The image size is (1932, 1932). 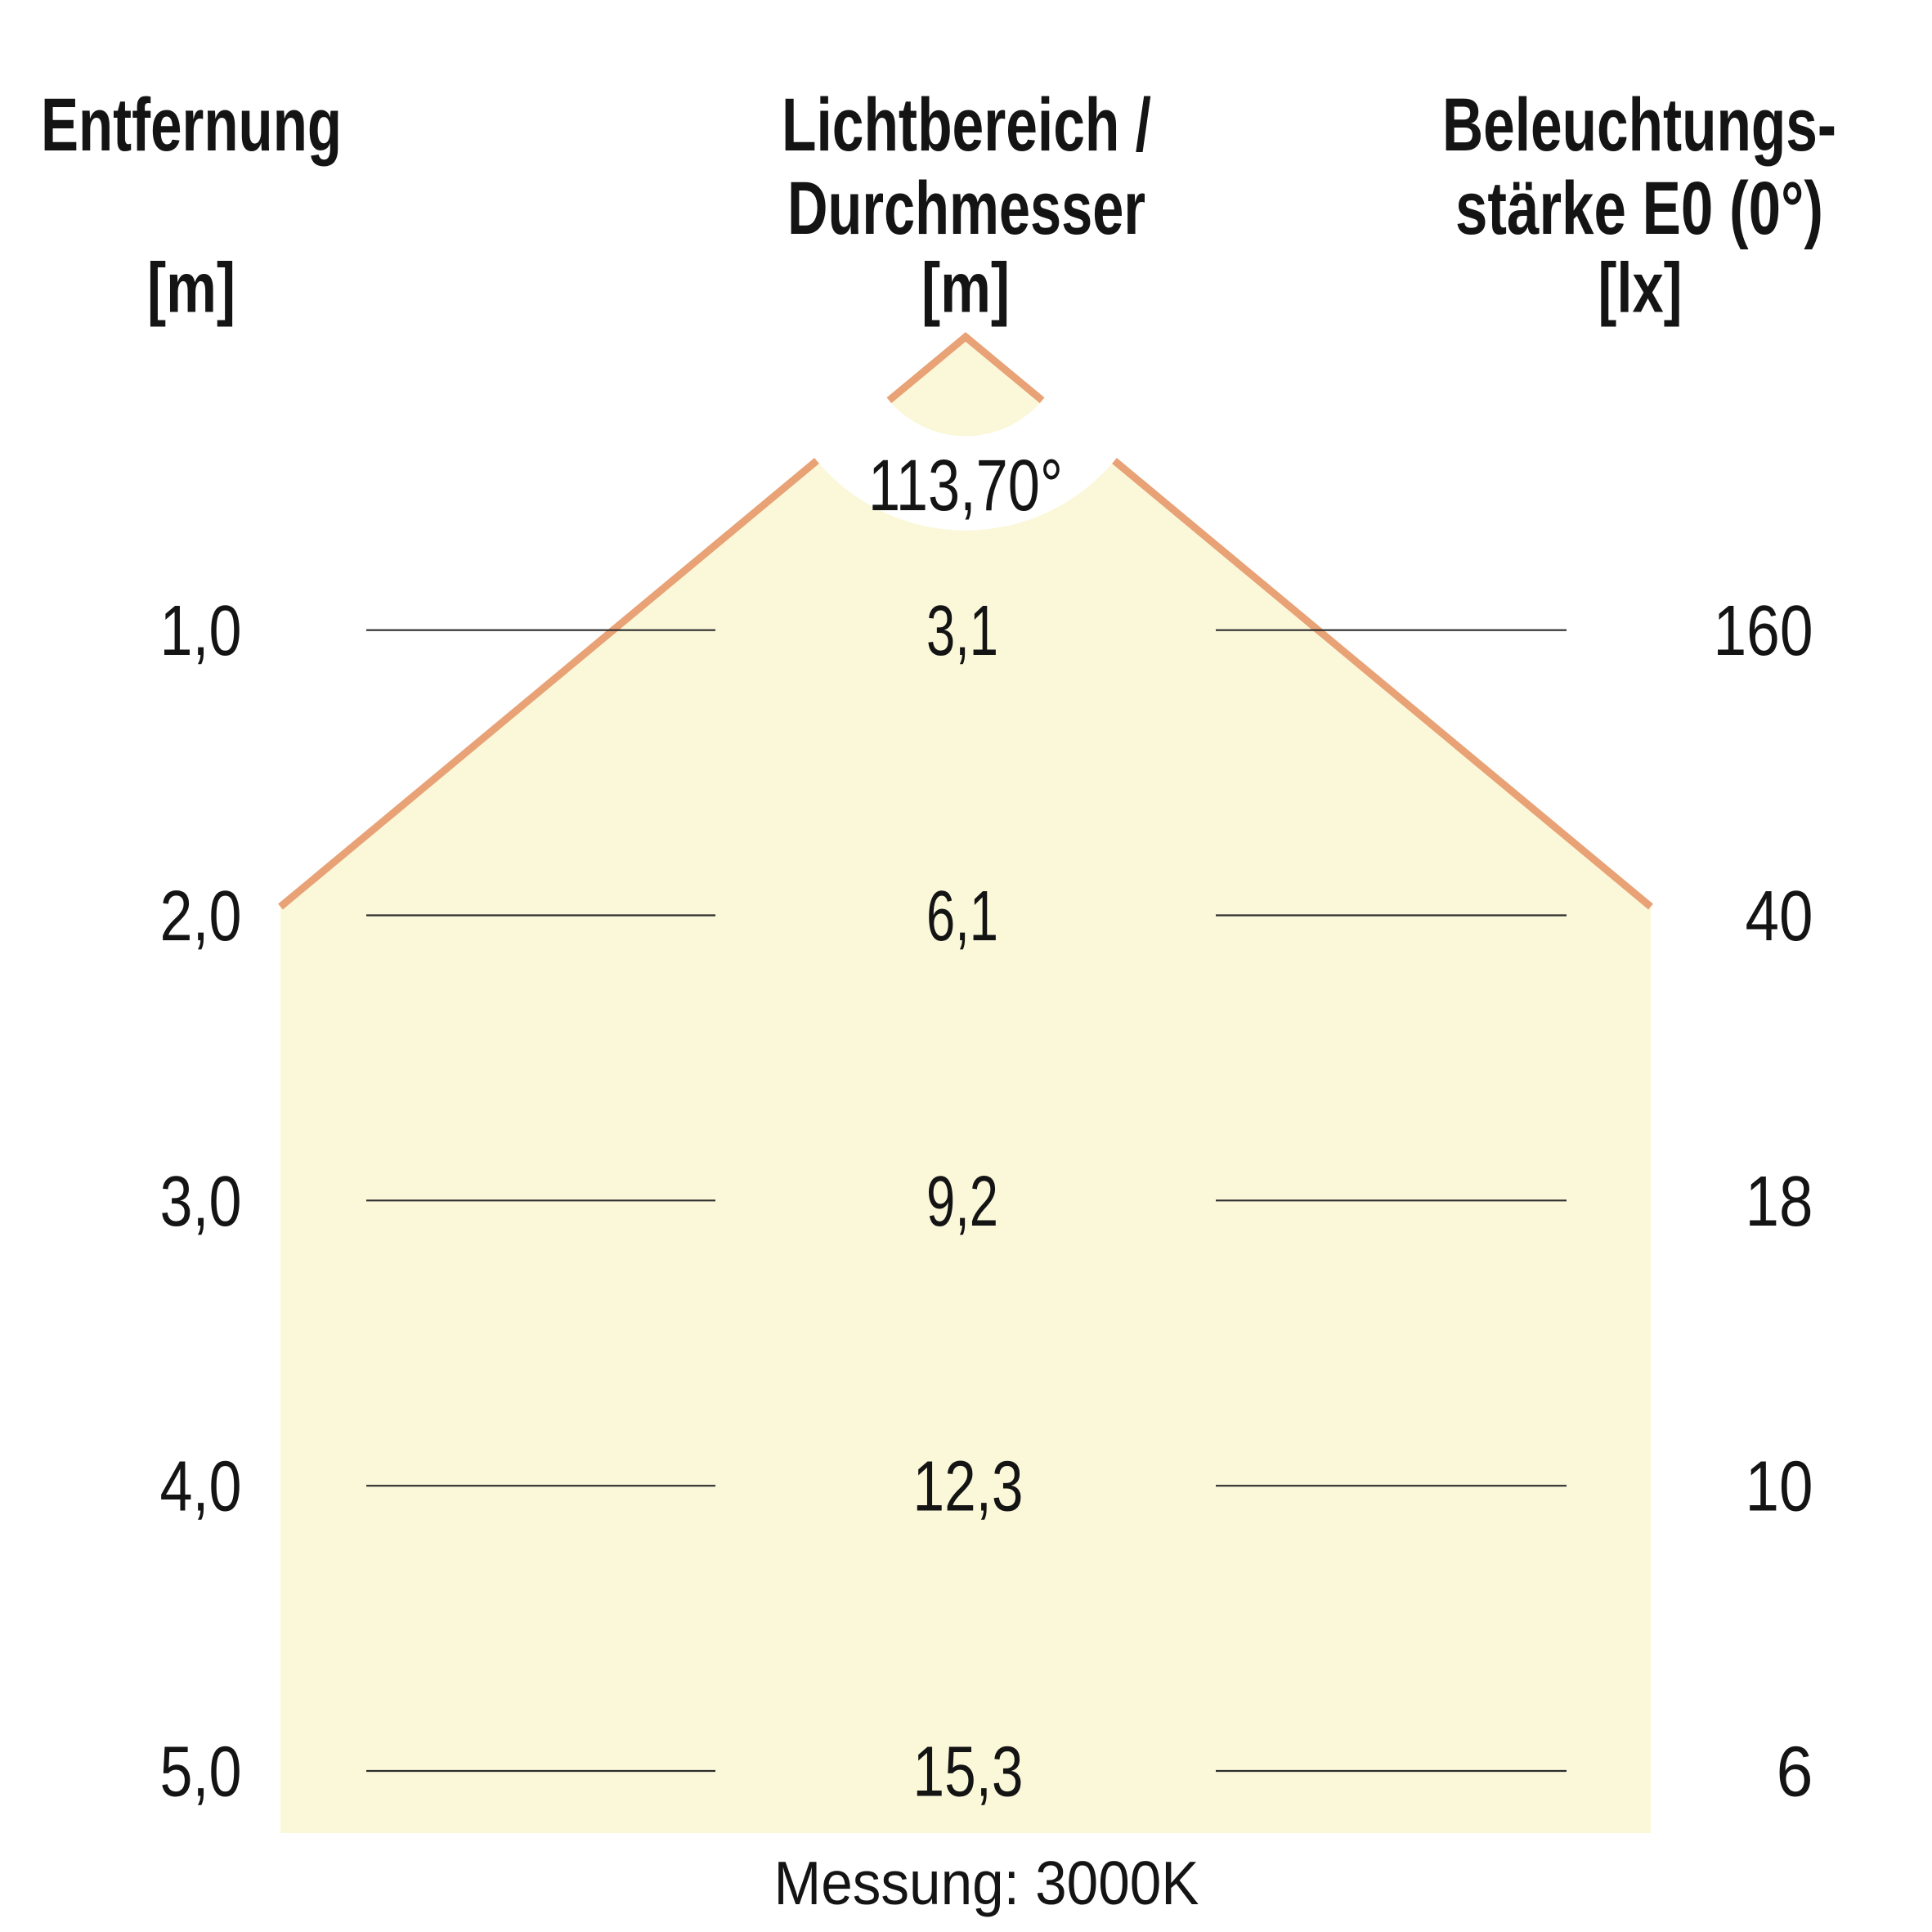 What do you see at coordinates (962, 916) in the screenshot?
I see `svg-text: 6,1` at bounding box center [962, 916].